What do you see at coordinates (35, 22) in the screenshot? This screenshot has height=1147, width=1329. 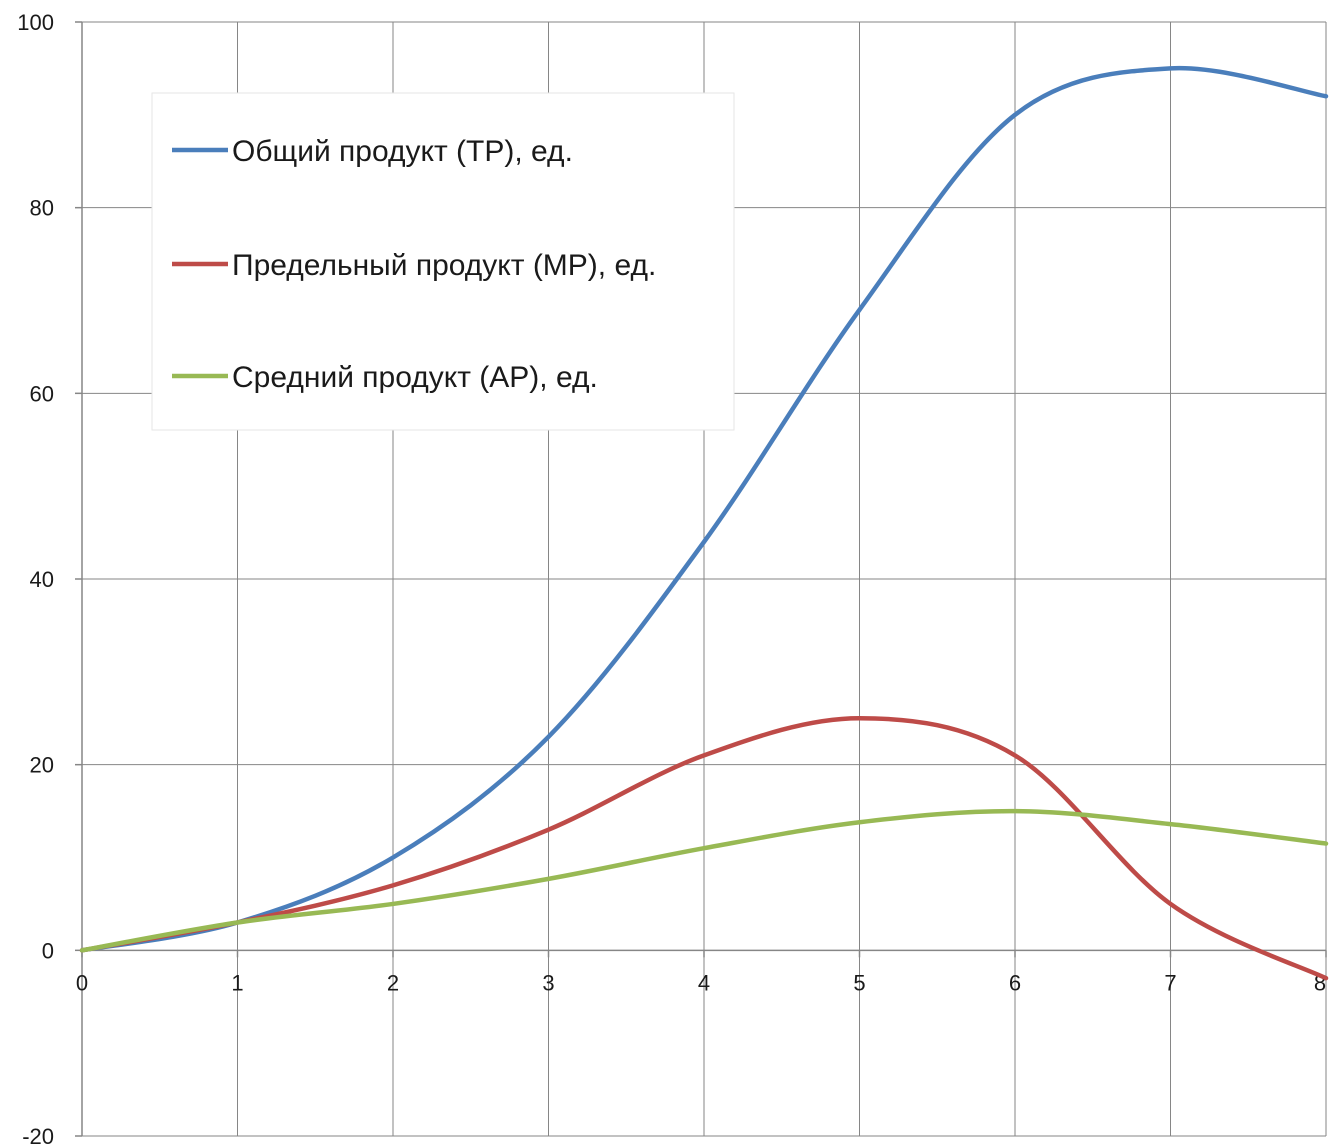 I see `y-tick-label: 100` at bounding box center [35, 22].